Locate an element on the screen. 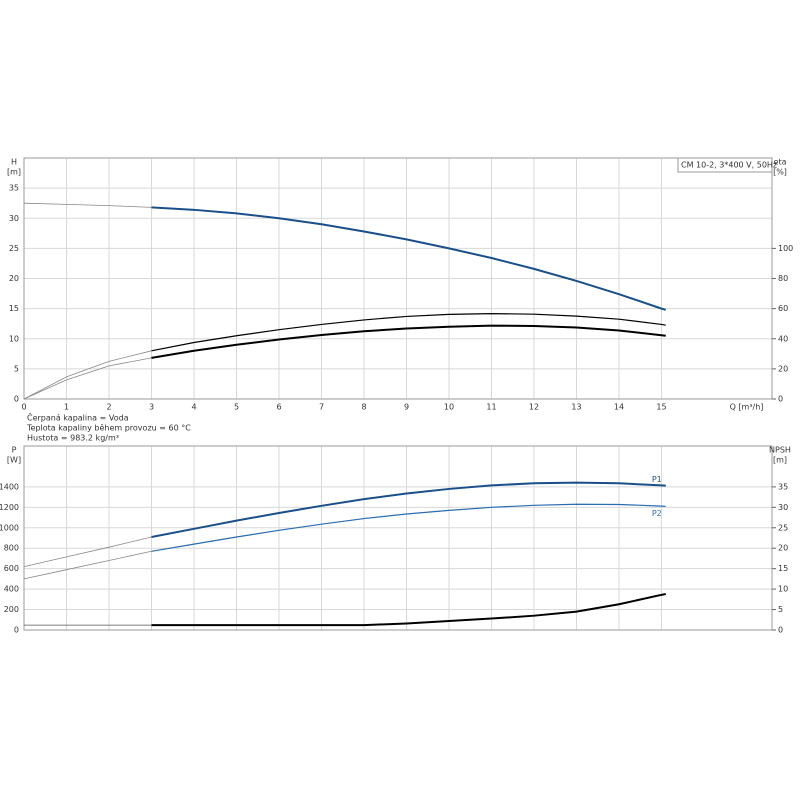  y-tick-label: 10 is located at coordinates (14, 338).